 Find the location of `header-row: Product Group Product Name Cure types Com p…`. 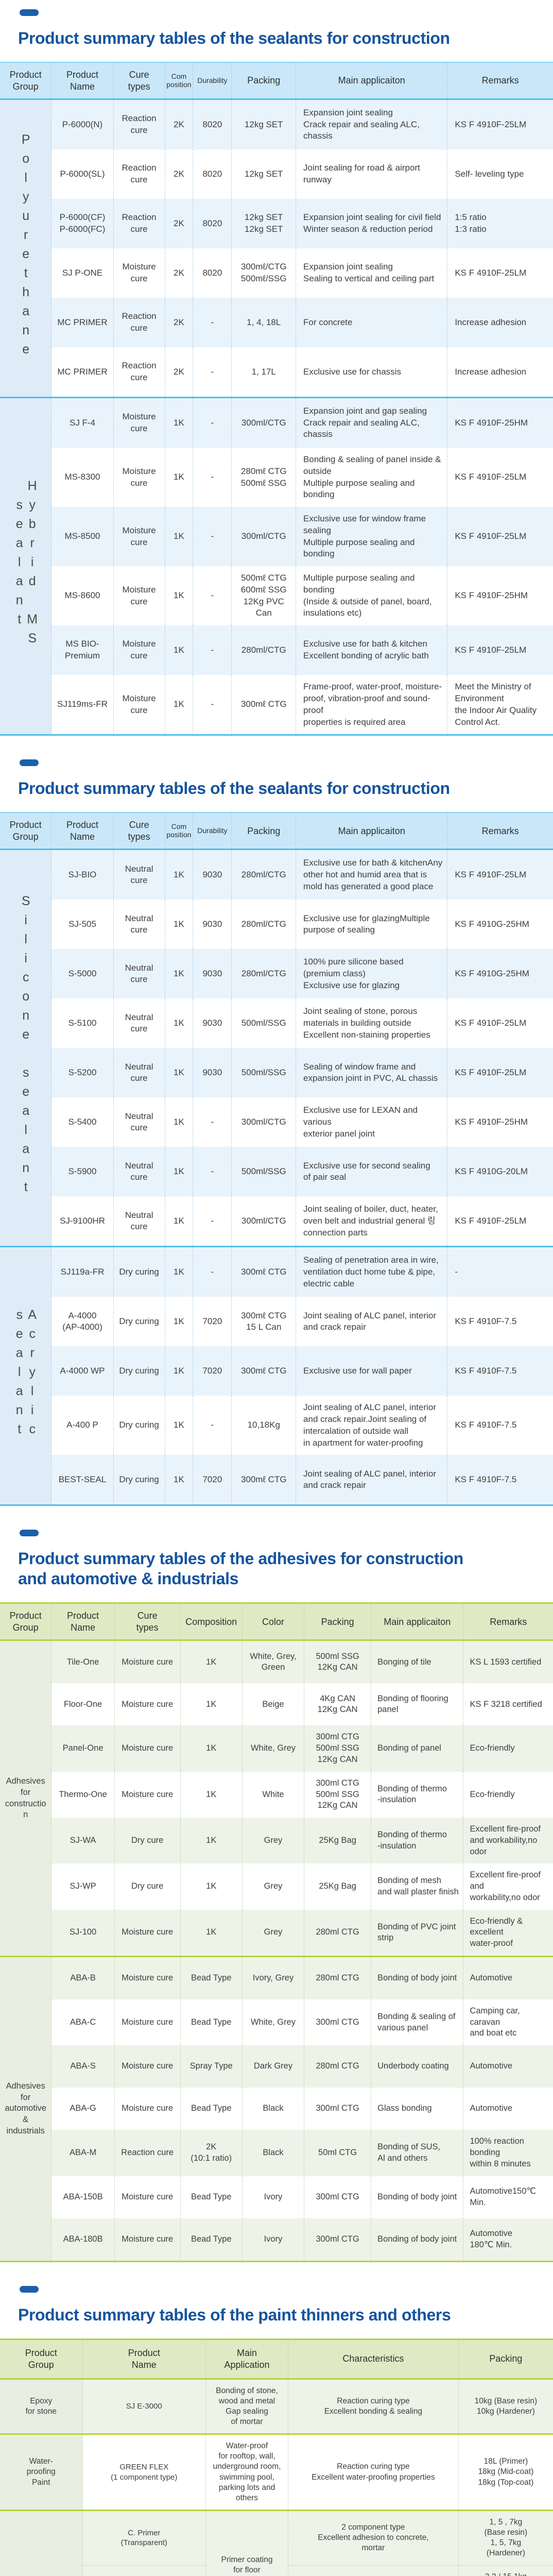

header-row: Product Group Product Name Cure types Com p… is located at coordinates (276, 831).